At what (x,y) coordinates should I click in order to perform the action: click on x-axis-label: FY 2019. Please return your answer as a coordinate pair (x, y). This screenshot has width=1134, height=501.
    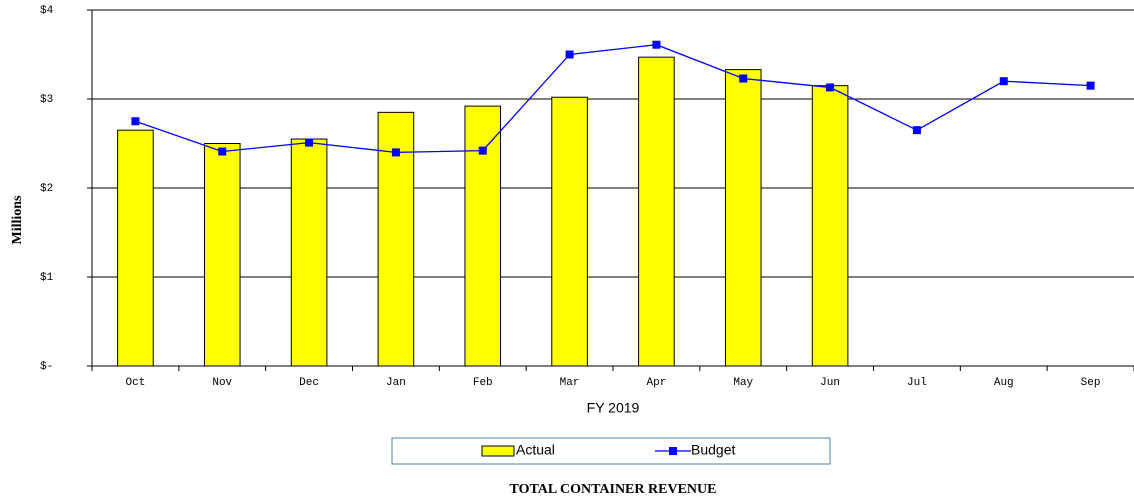
    Looking at the image, I should click on (613, 408).